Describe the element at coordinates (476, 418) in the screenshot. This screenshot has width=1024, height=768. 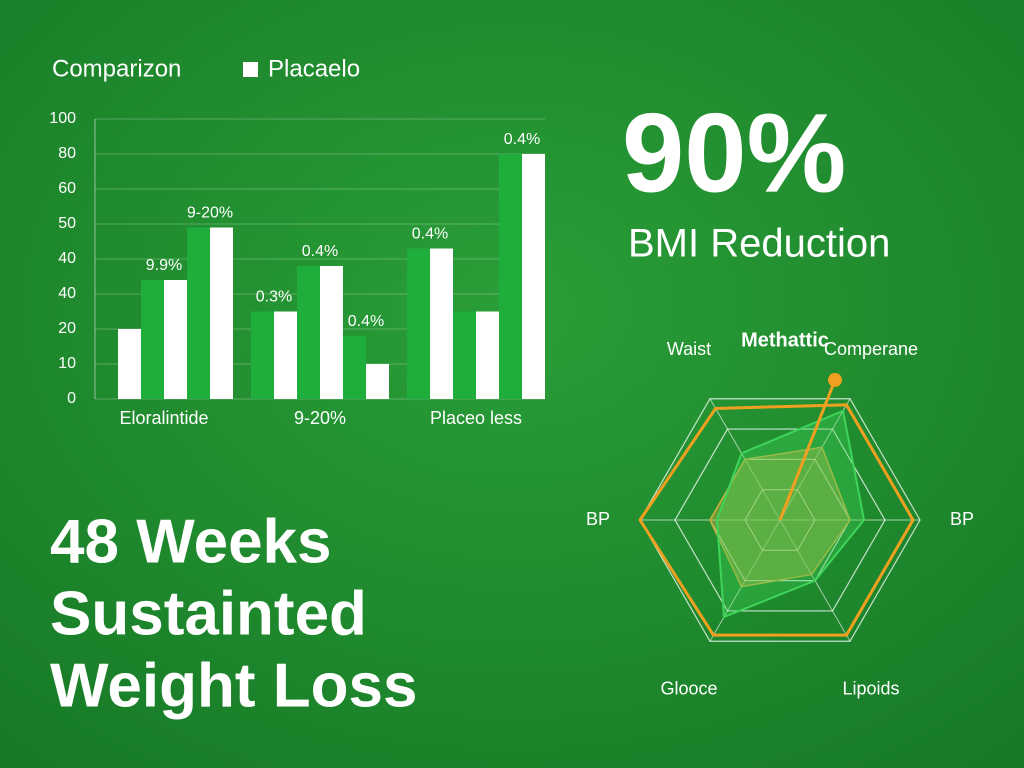
I see `x-tick-label: Placeo less` at that location.